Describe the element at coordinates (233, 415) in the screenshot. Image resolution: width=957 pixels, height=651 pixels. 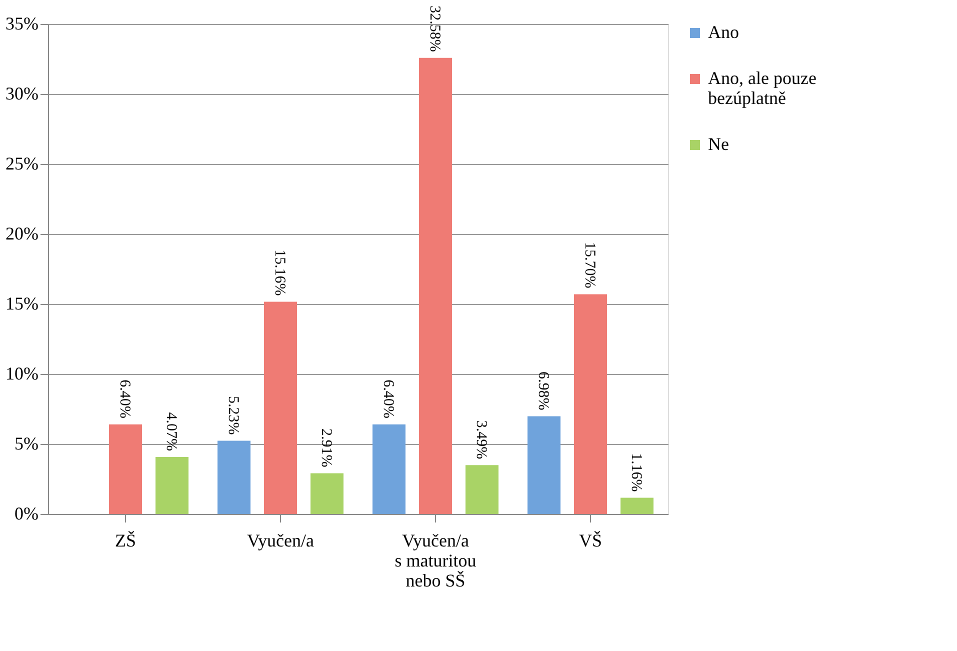
I see `data-label: 5.23%` at that location.